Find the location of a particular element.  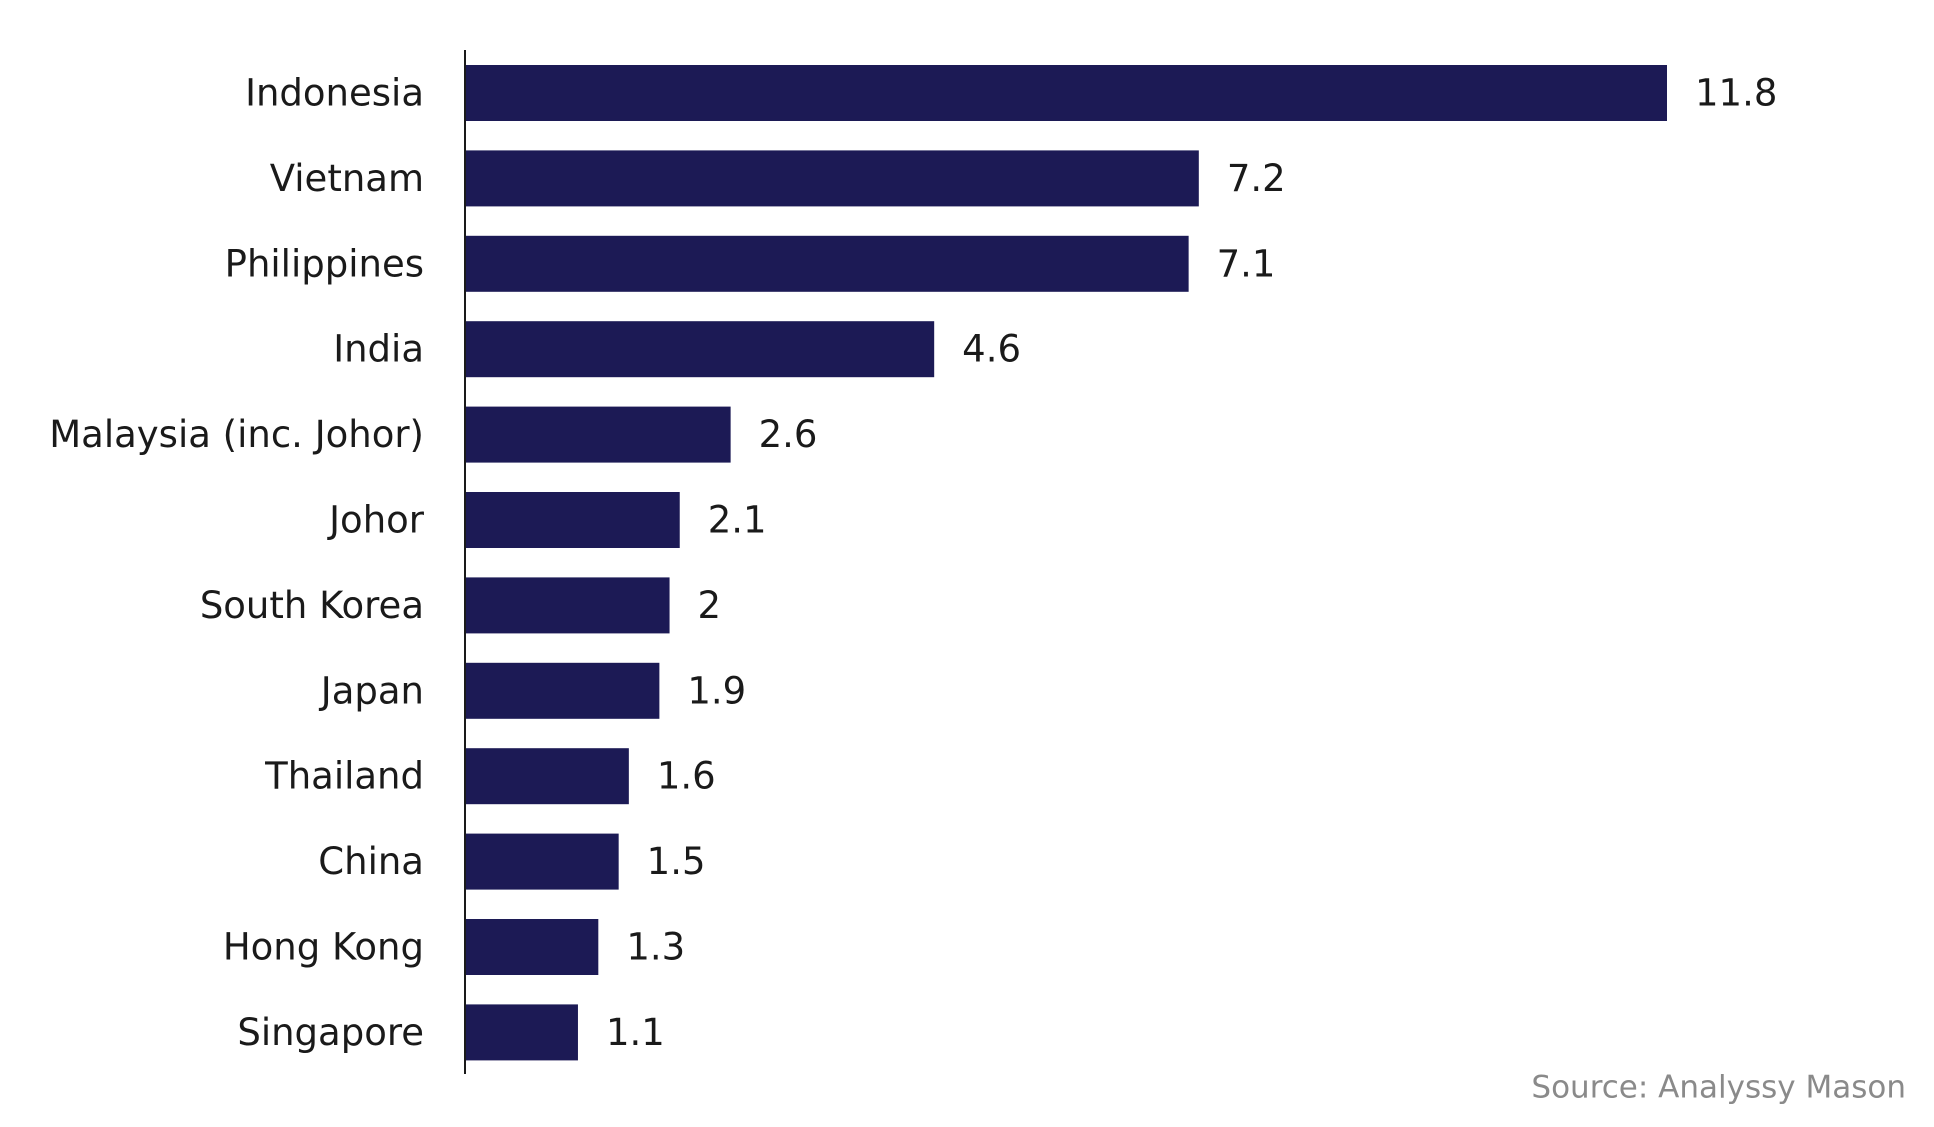

category-label: Singapore is located at coordinates (330, 1032).